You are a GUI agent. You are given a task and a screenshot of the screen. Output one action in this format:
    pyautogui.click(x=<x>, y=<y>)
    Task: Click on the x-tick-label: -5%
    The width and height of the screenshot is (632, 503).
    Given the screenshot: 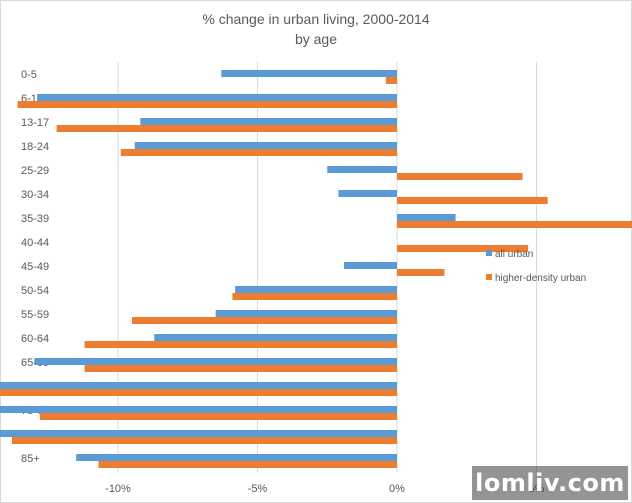 What is the action you would take?
    pyautogui.click(x=258, y=489)
    